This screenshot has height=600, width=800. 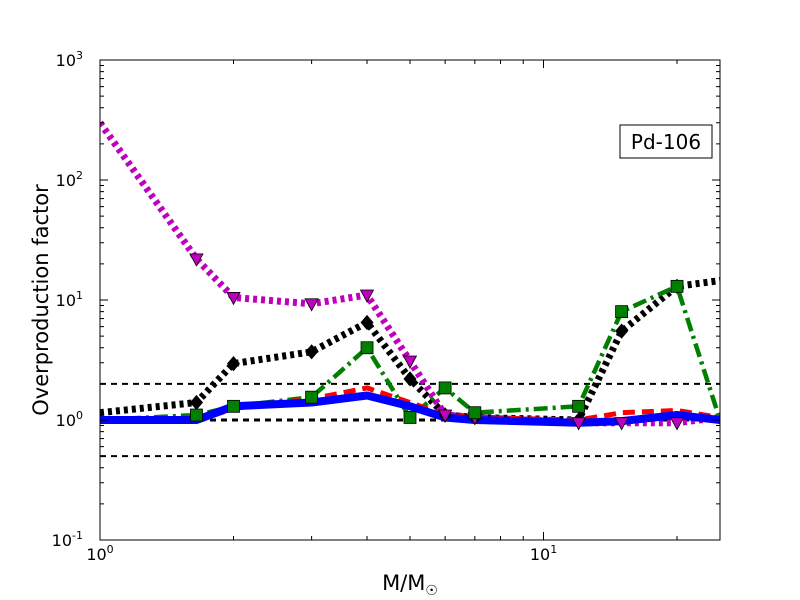 I want to click on annotation-label: Pd-106, so click(x=666, y=142).